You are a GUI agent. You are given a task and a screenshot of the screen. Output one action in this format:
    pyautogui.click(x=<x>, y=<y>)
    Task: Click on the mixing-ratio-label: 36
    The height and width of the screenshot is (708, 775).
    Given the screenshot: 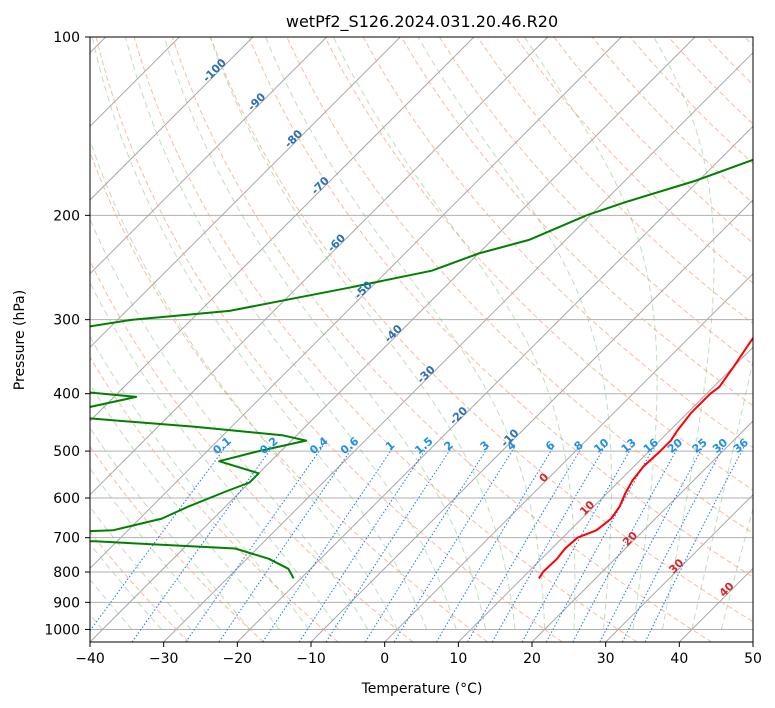 What is the action you would take?
    pyautogui.click(x=741, y=446)
    